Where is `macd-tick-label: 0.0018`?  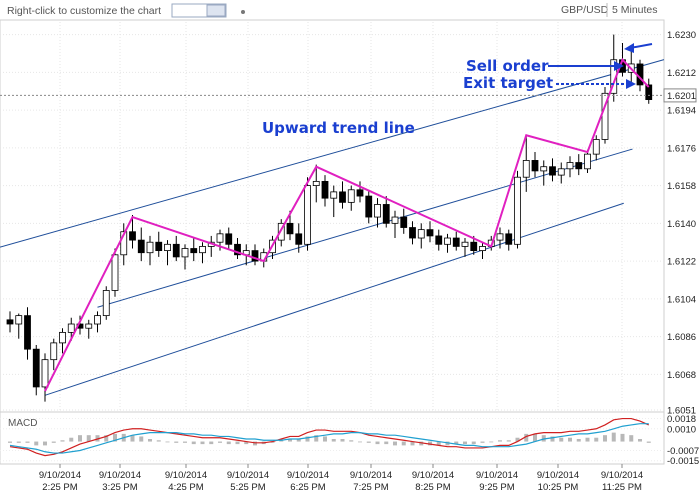
macd-tick-label: 0.0018 is located at coordinates (681, 419).